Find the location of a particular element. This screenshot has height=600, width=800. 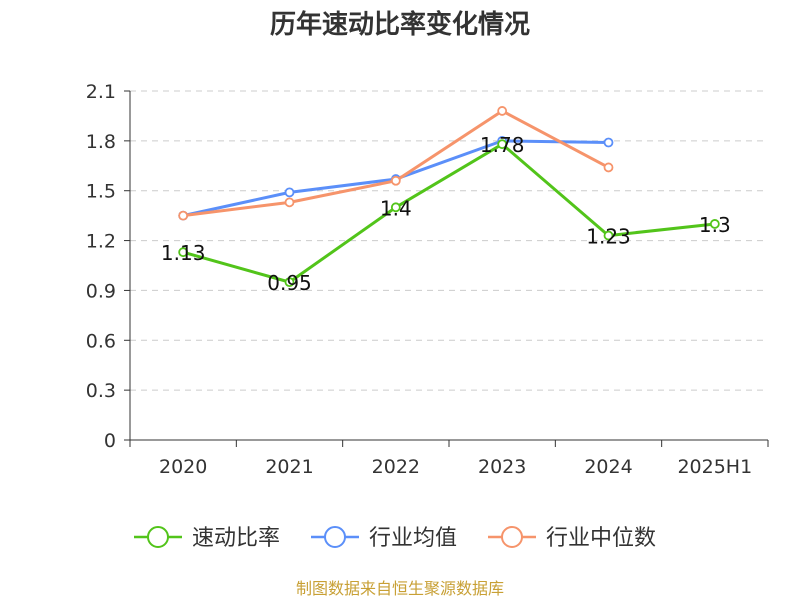

x-tick-label: 2024 is located at coordinates (608, 467).